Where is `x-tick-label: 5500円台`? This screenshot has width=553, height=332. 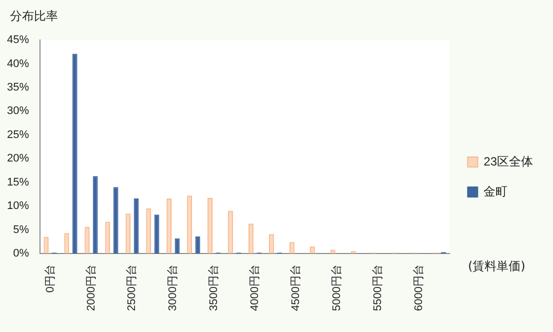 x-tick-label: 5500円台 is located at coordinates (377, 288).